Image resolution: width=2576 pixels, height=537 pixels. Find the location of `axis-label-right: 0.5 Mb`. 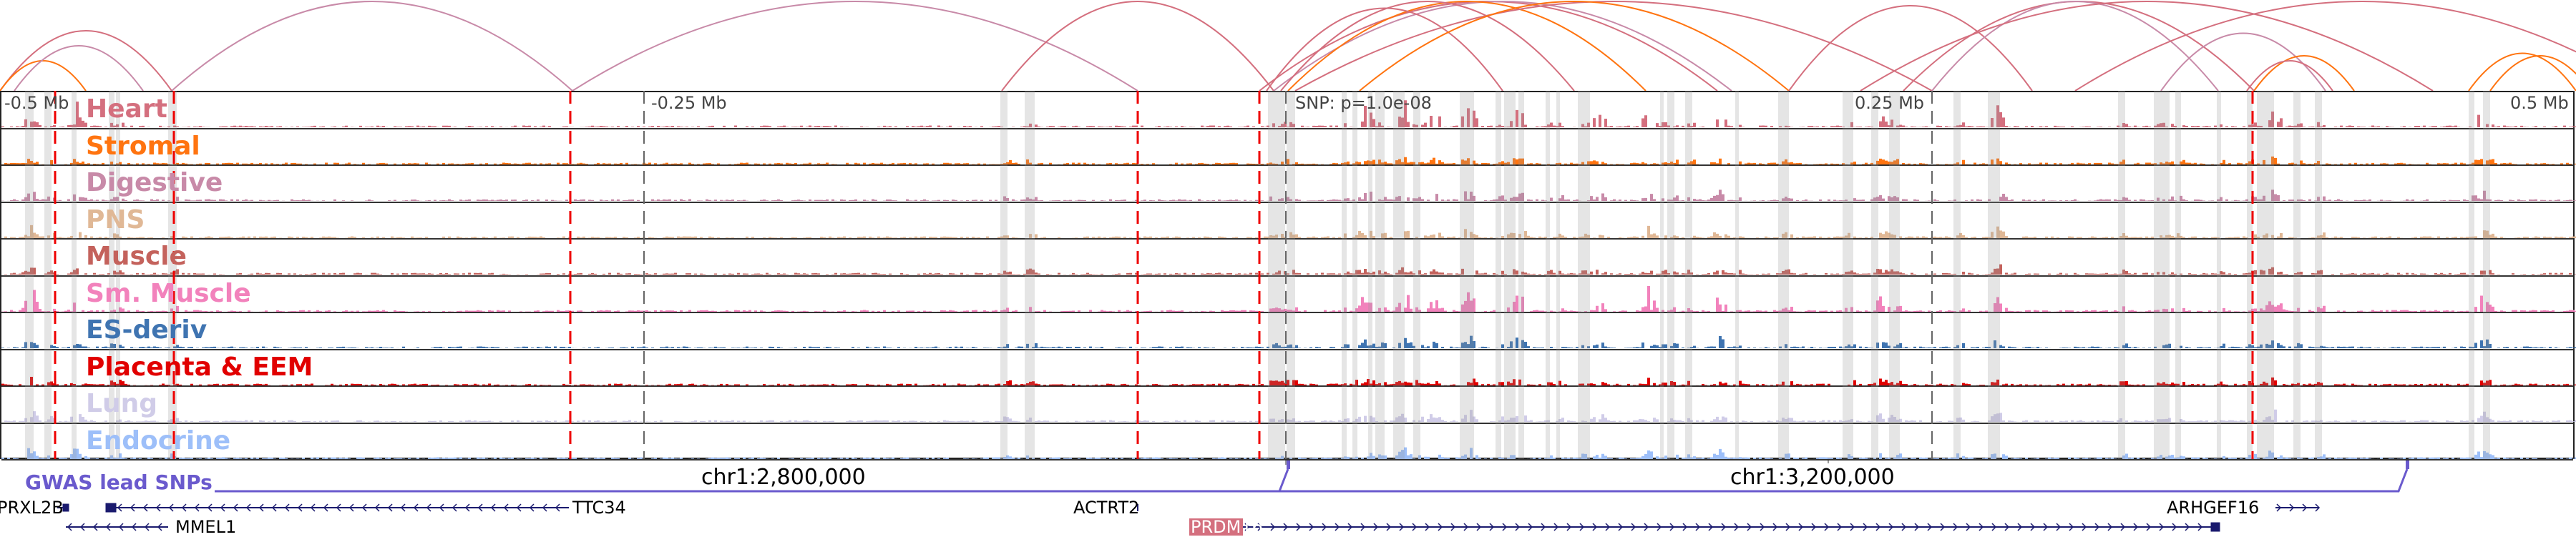

axis-label-right: 0.5 Mb is located at coordinates (2539, 103).